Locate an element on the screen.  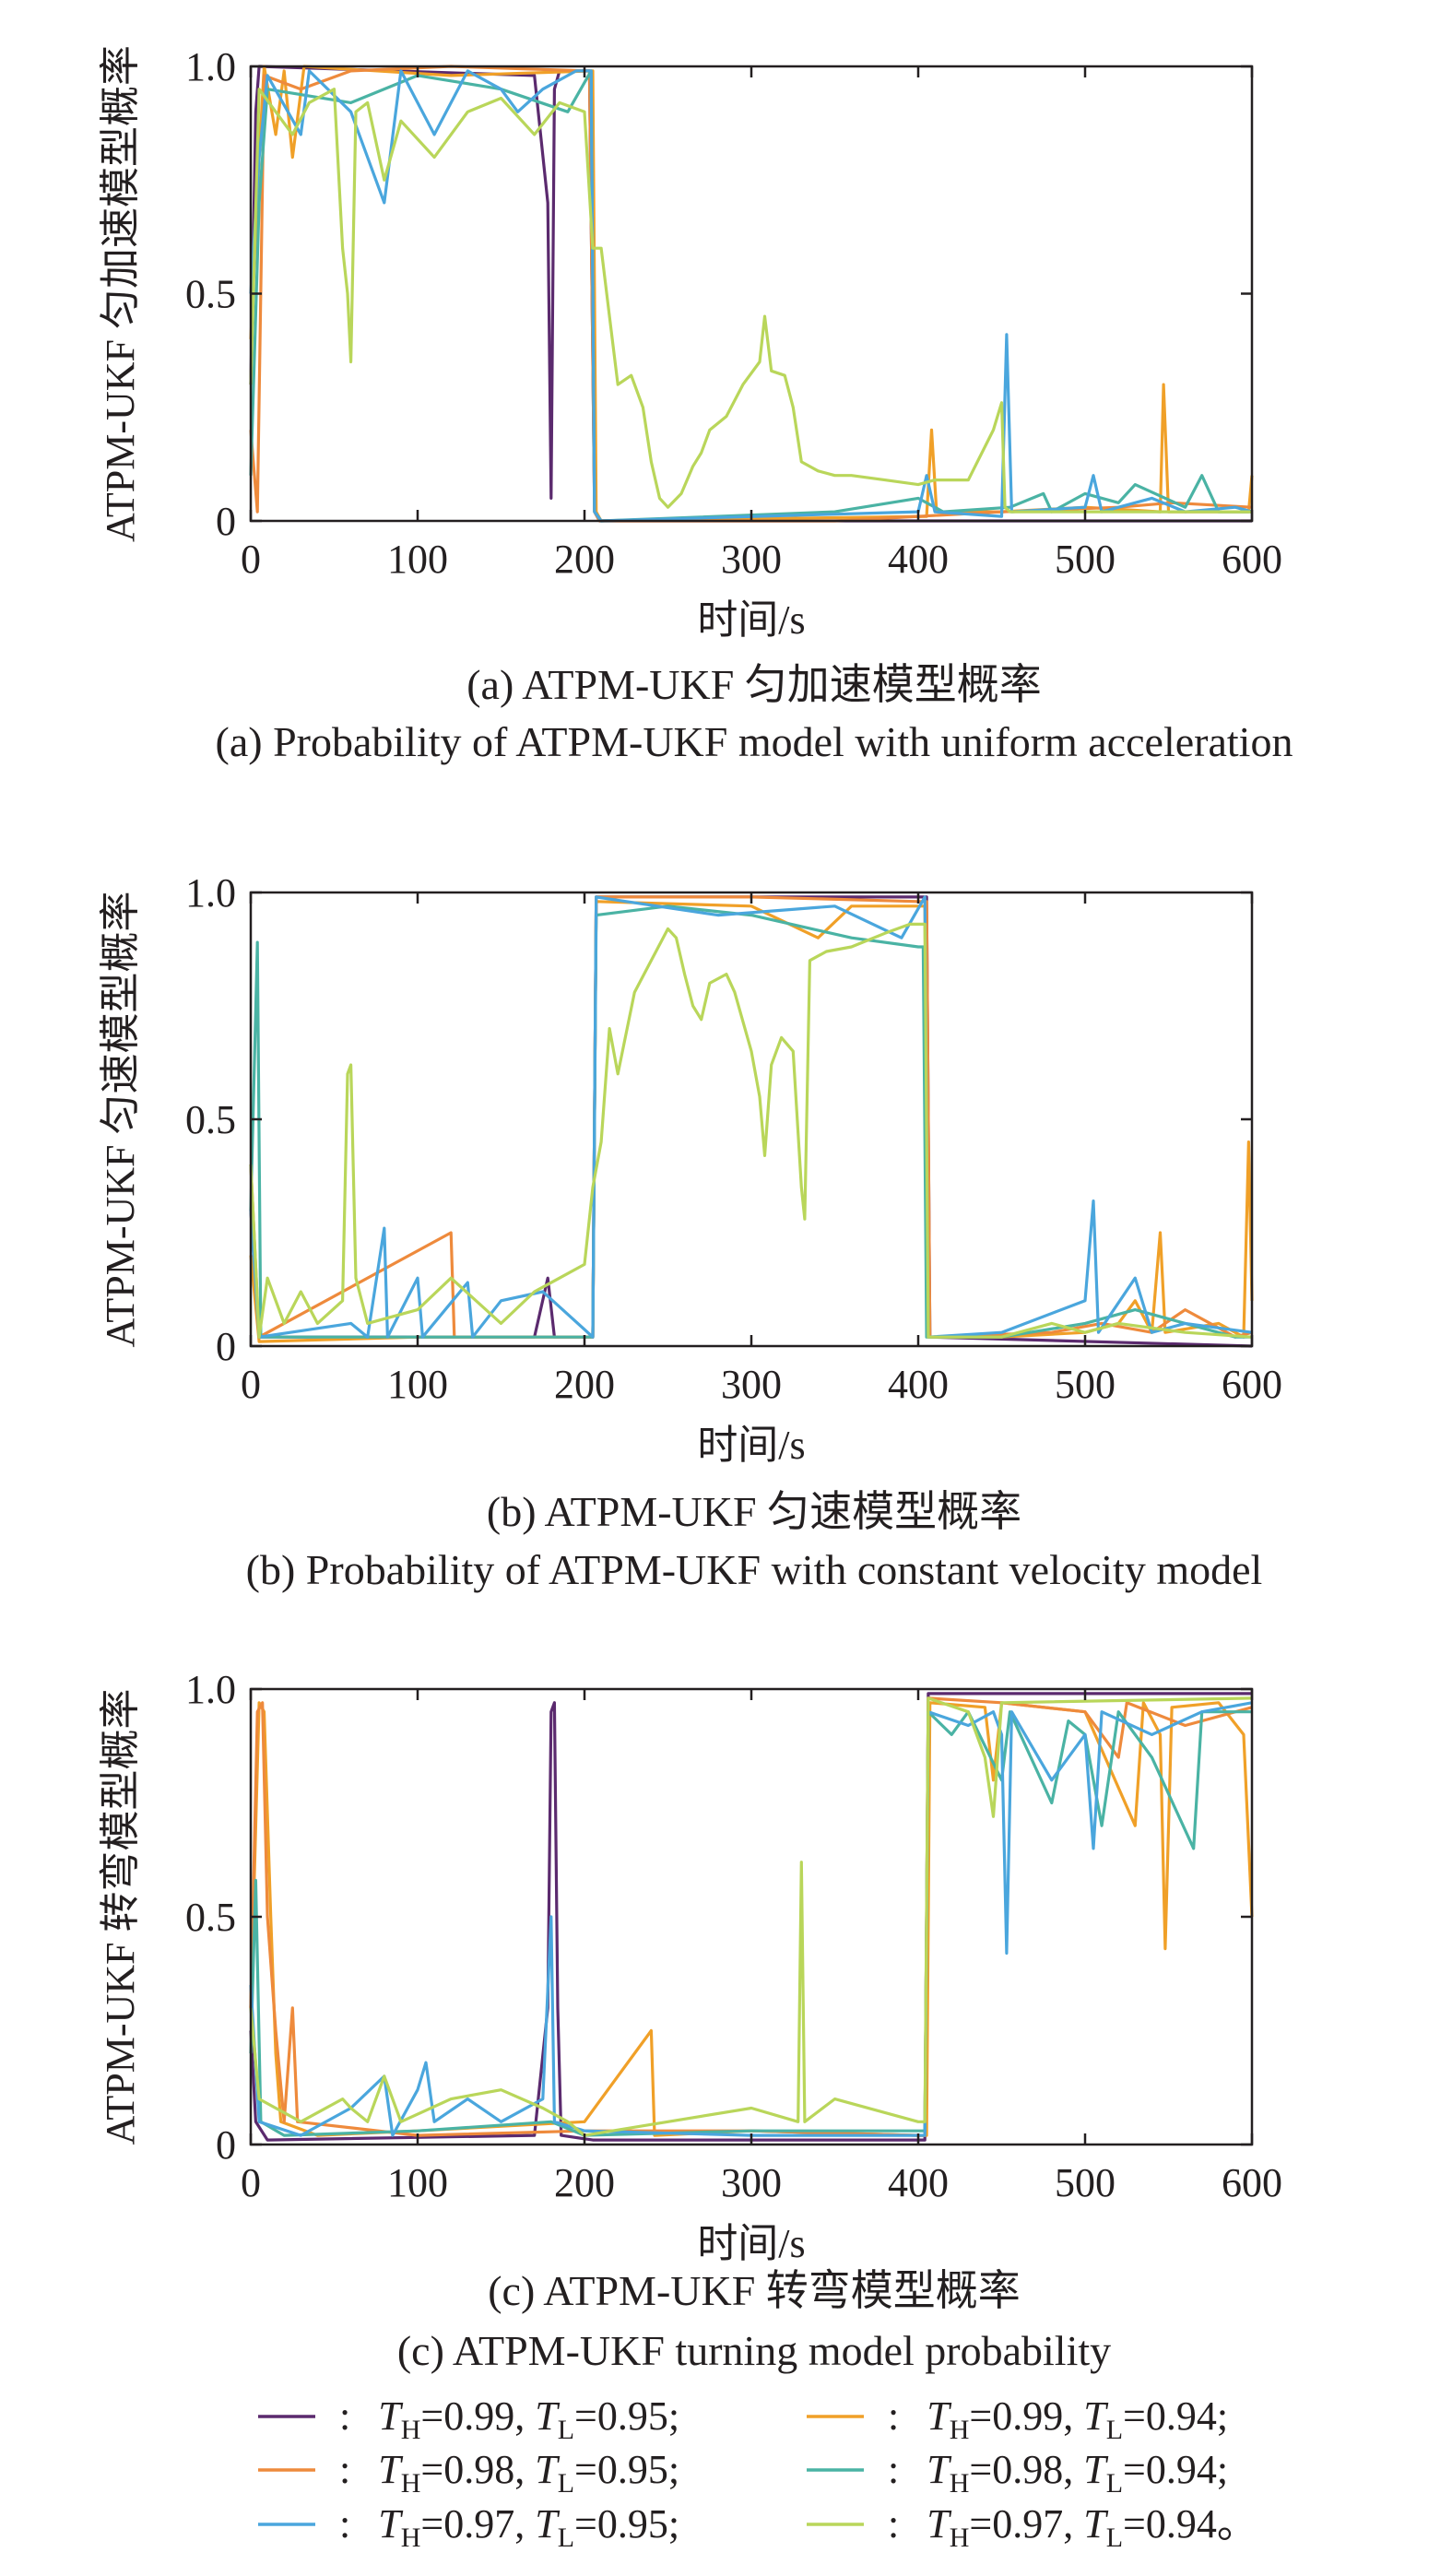
legend-item: : TH=0.97, TL=0.95; is located at coordinates (469, 2527).